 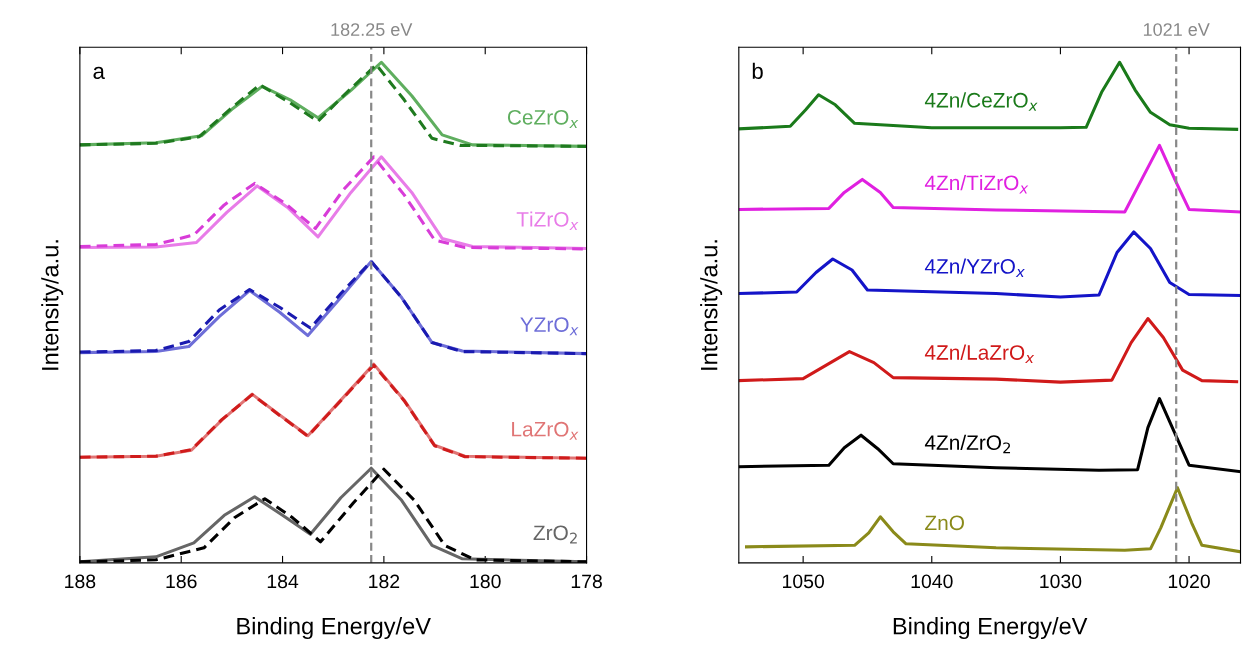 What do you see at coordinates (932, 581) in the screenshot?
I see `x-tick-label: 1040` at bounding box center [932, 581].